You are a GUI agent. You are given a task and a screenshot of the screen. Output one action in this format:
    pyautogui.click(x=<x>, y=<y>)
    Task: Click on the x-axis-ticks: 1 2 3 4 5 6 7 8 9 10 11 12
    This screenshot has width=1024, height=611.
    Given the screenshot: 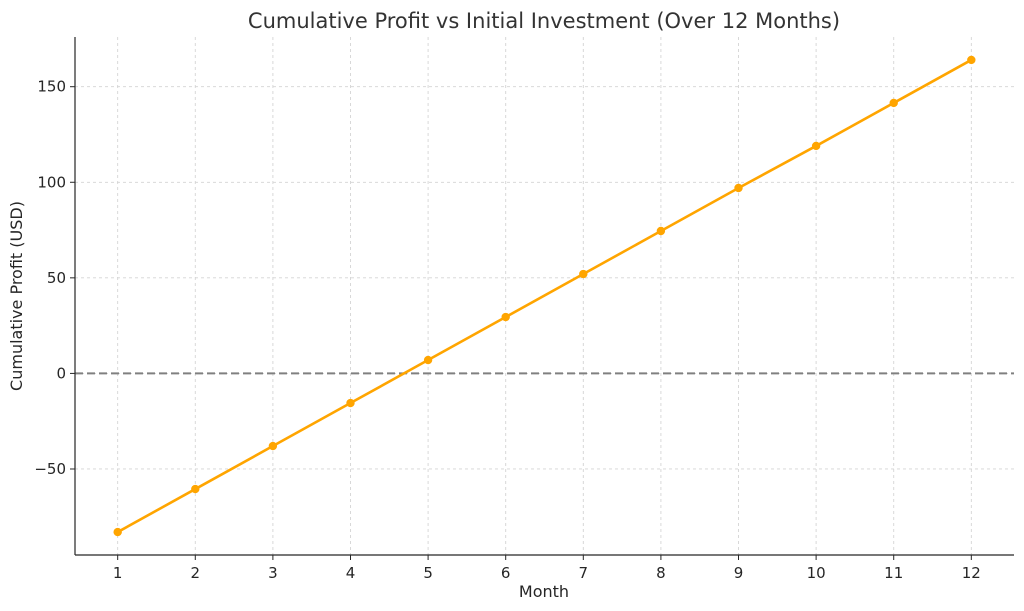 What is the action you would take?
    pyautogui.click(x=547, y=568)
    